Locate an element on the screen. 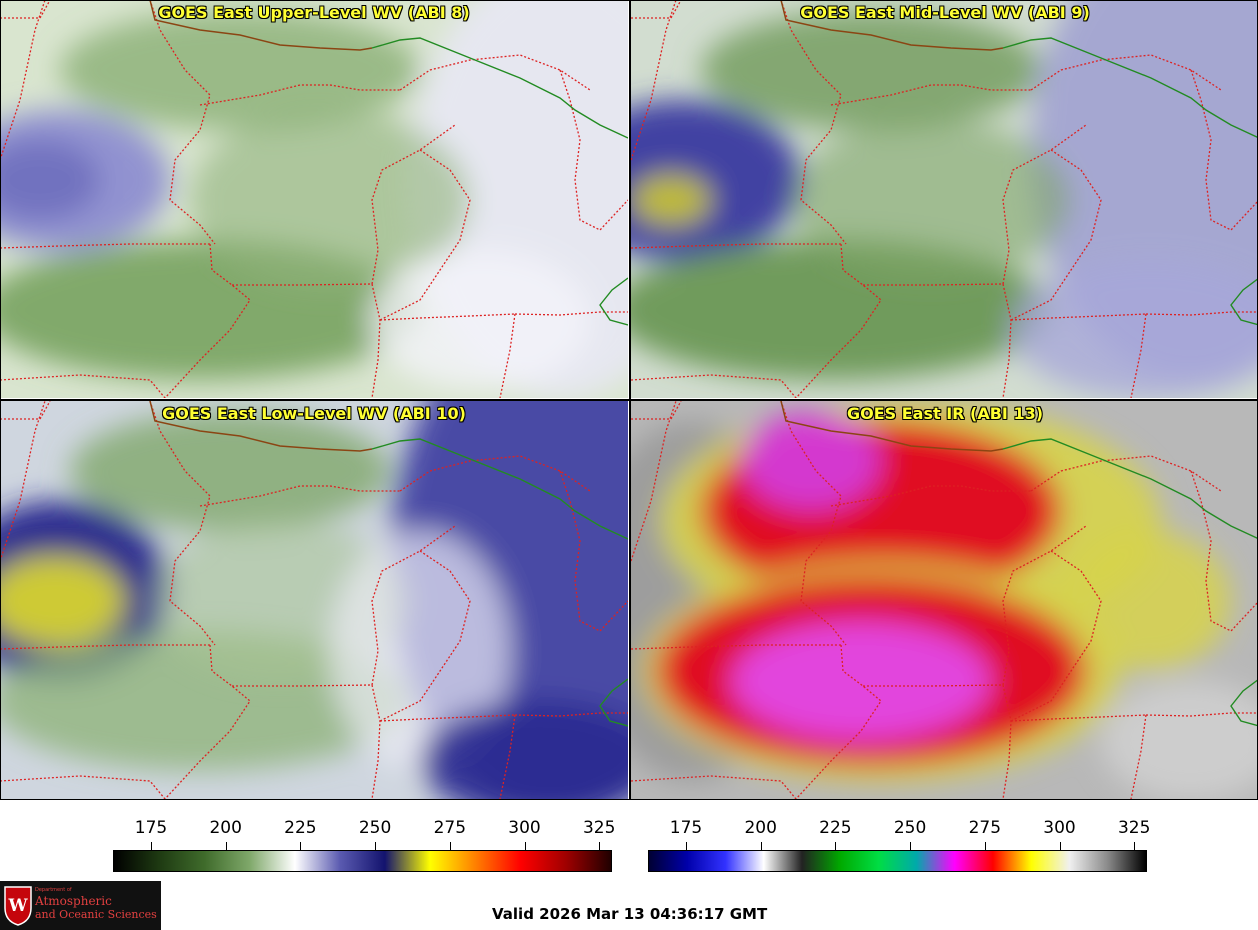 This screenshot has height=930, width=1258. logo-line1: Atmospheric is located at coordinates (73, 901).